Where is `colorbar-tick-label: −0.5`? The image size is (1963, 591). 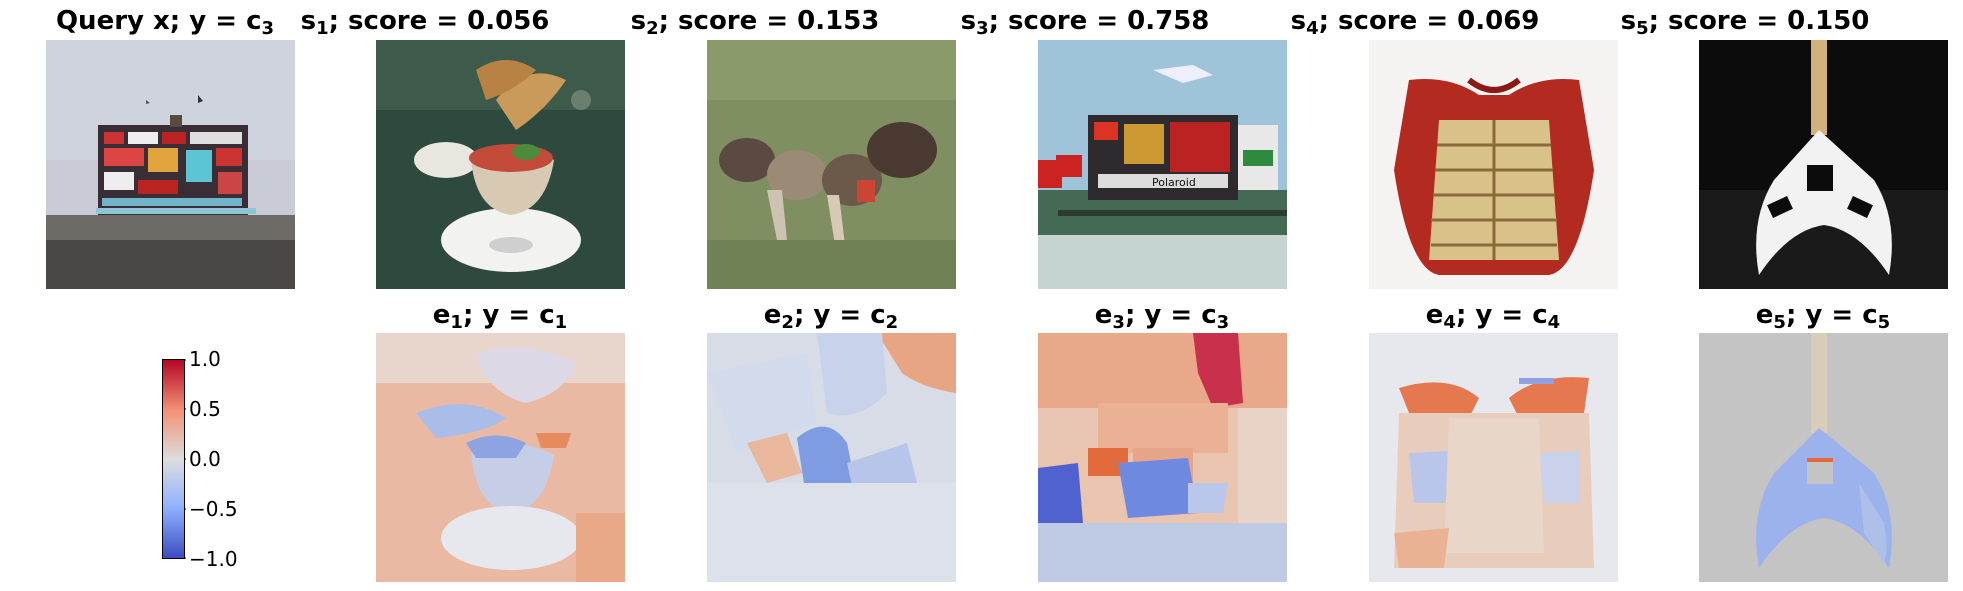
colorbar-tick-label: −0.5 is located at coordinates (213, 509).